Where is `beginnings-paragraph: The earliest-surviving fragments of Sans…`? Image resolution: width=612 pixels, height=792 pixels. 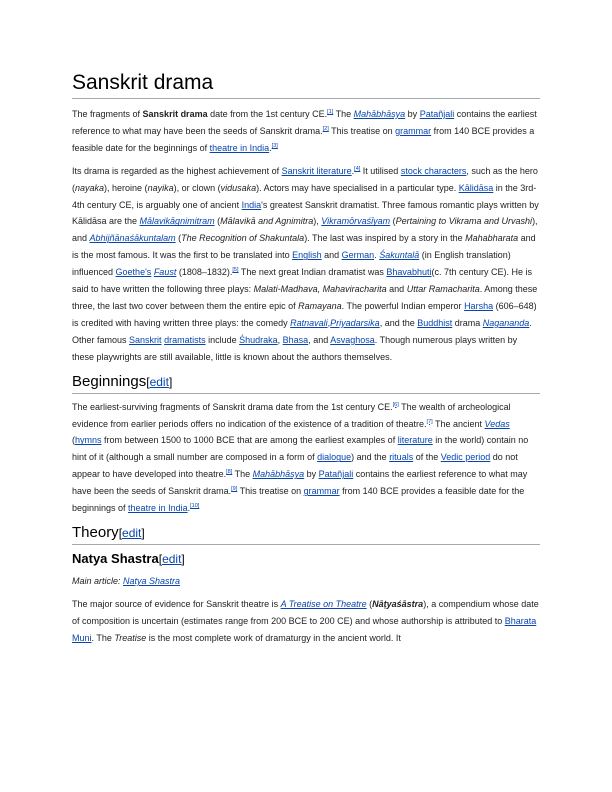
beginnings-paragraph: The earliest-surviving fragments of Sans… is located at coordinates (300, 457).